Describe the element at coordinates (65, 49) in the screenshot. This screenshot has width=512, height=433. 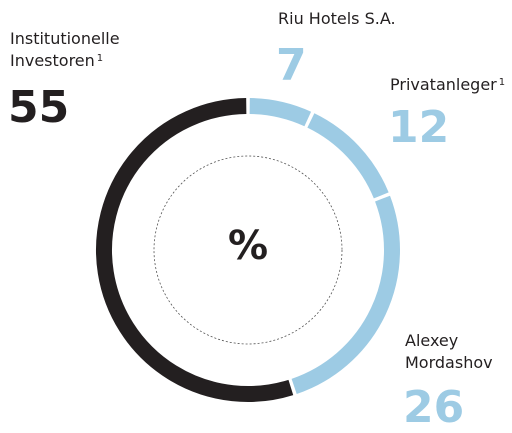
I see `segment-name: Institutionelle Investoren` at that location.